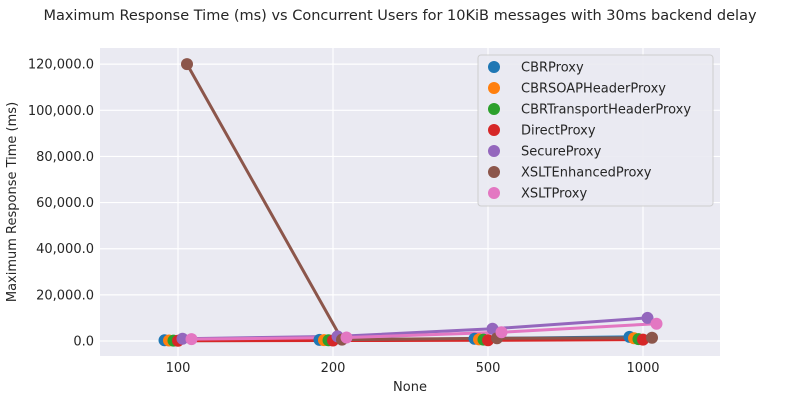  What do you see at coordinates (554, 194) in the screenshot?
I see `legend-label: XSLTProxy` at bounding box center [554, 194].